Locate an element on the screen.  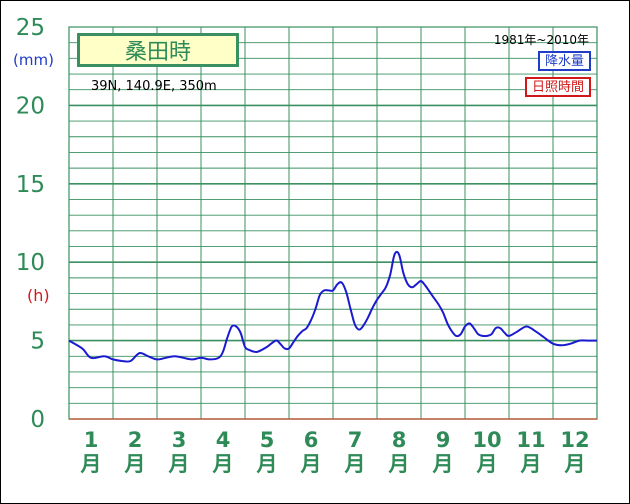
x-tick-month-number: 7 is located at coordinates (355, 440).